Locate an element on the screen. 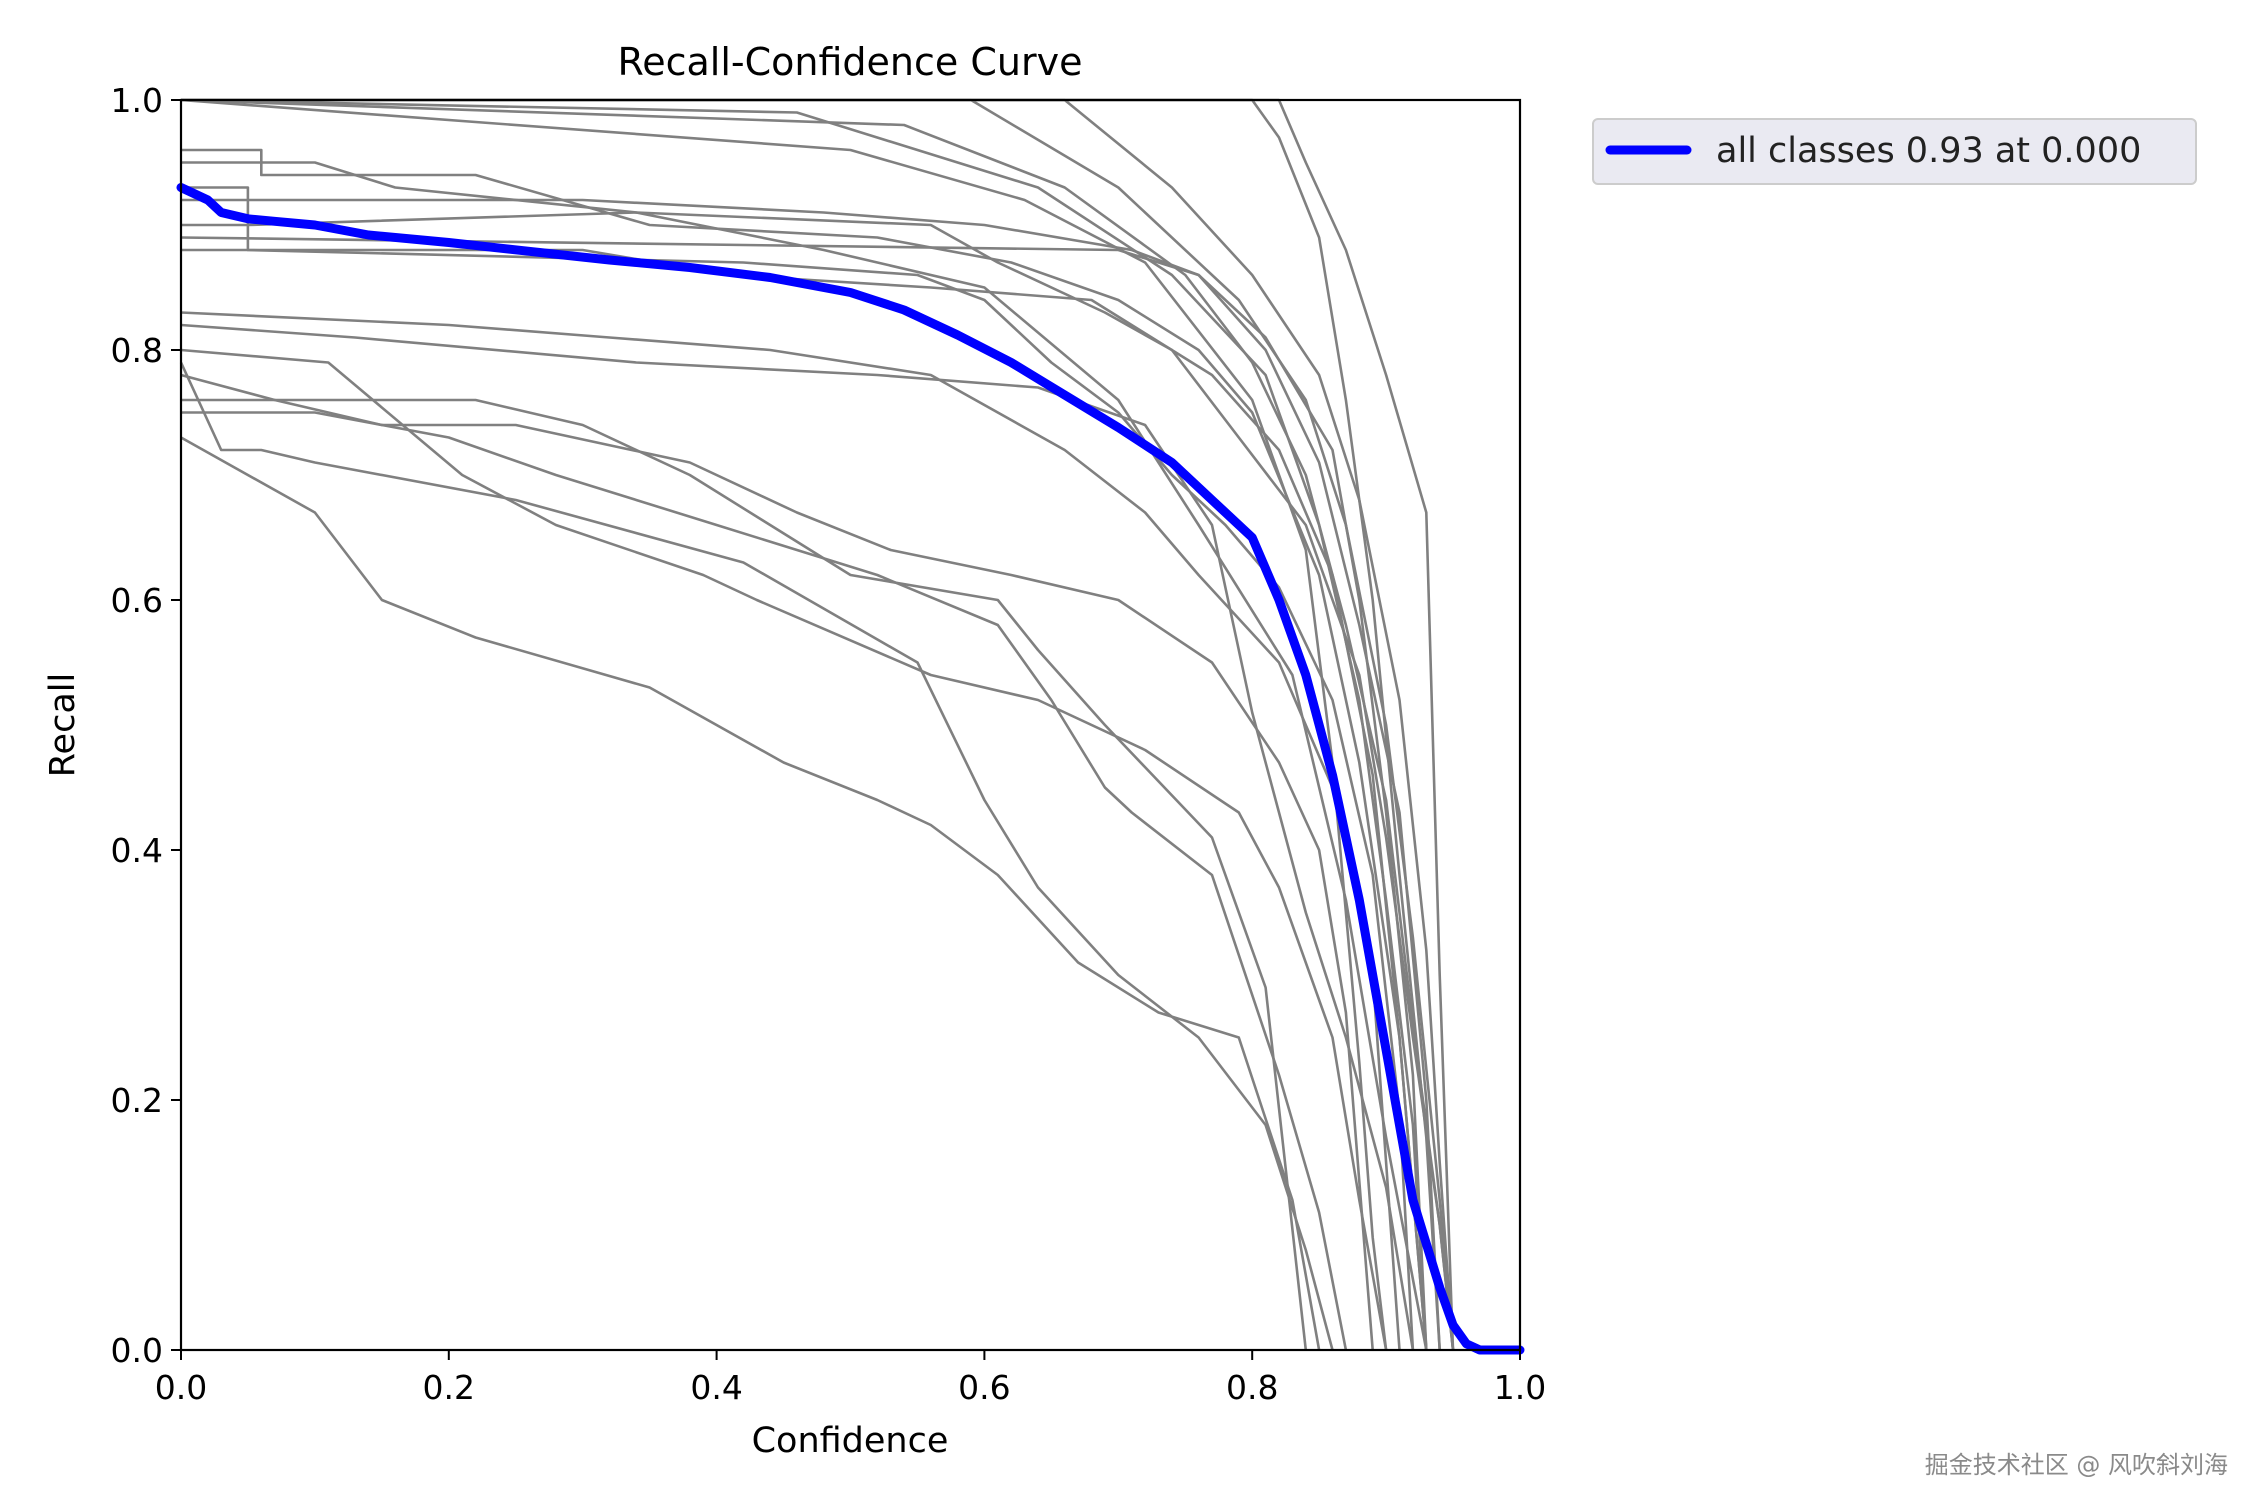 The image size is (2250, 1500). legend-label: all classes 0.93 at 0.000 is located at coordinates (1928, 151).